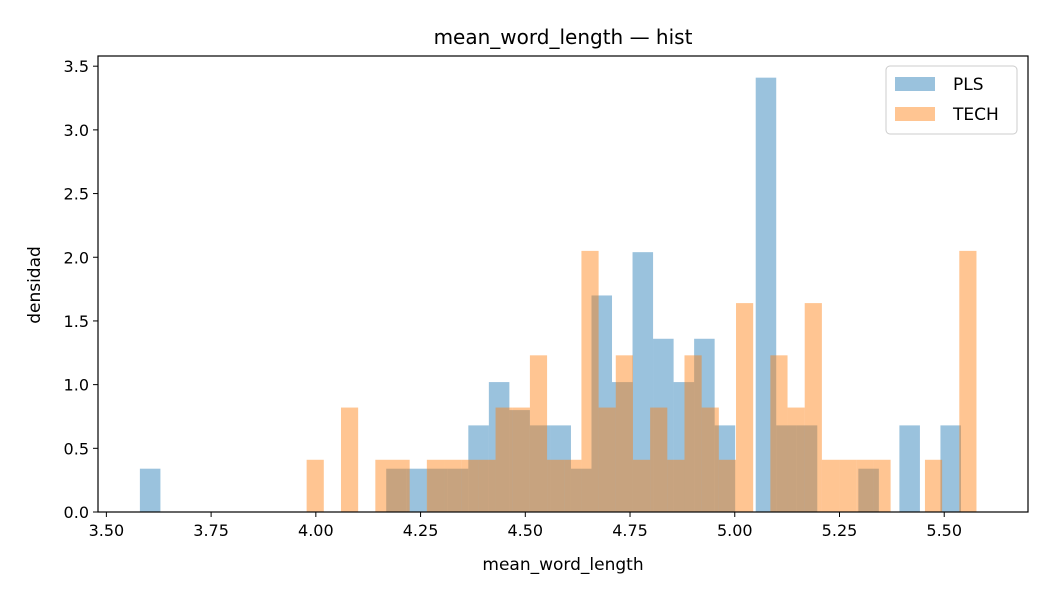 This screenshot has width=1050, height=600. I want to click on x-tick-label: 4.25, so click(421, 530).